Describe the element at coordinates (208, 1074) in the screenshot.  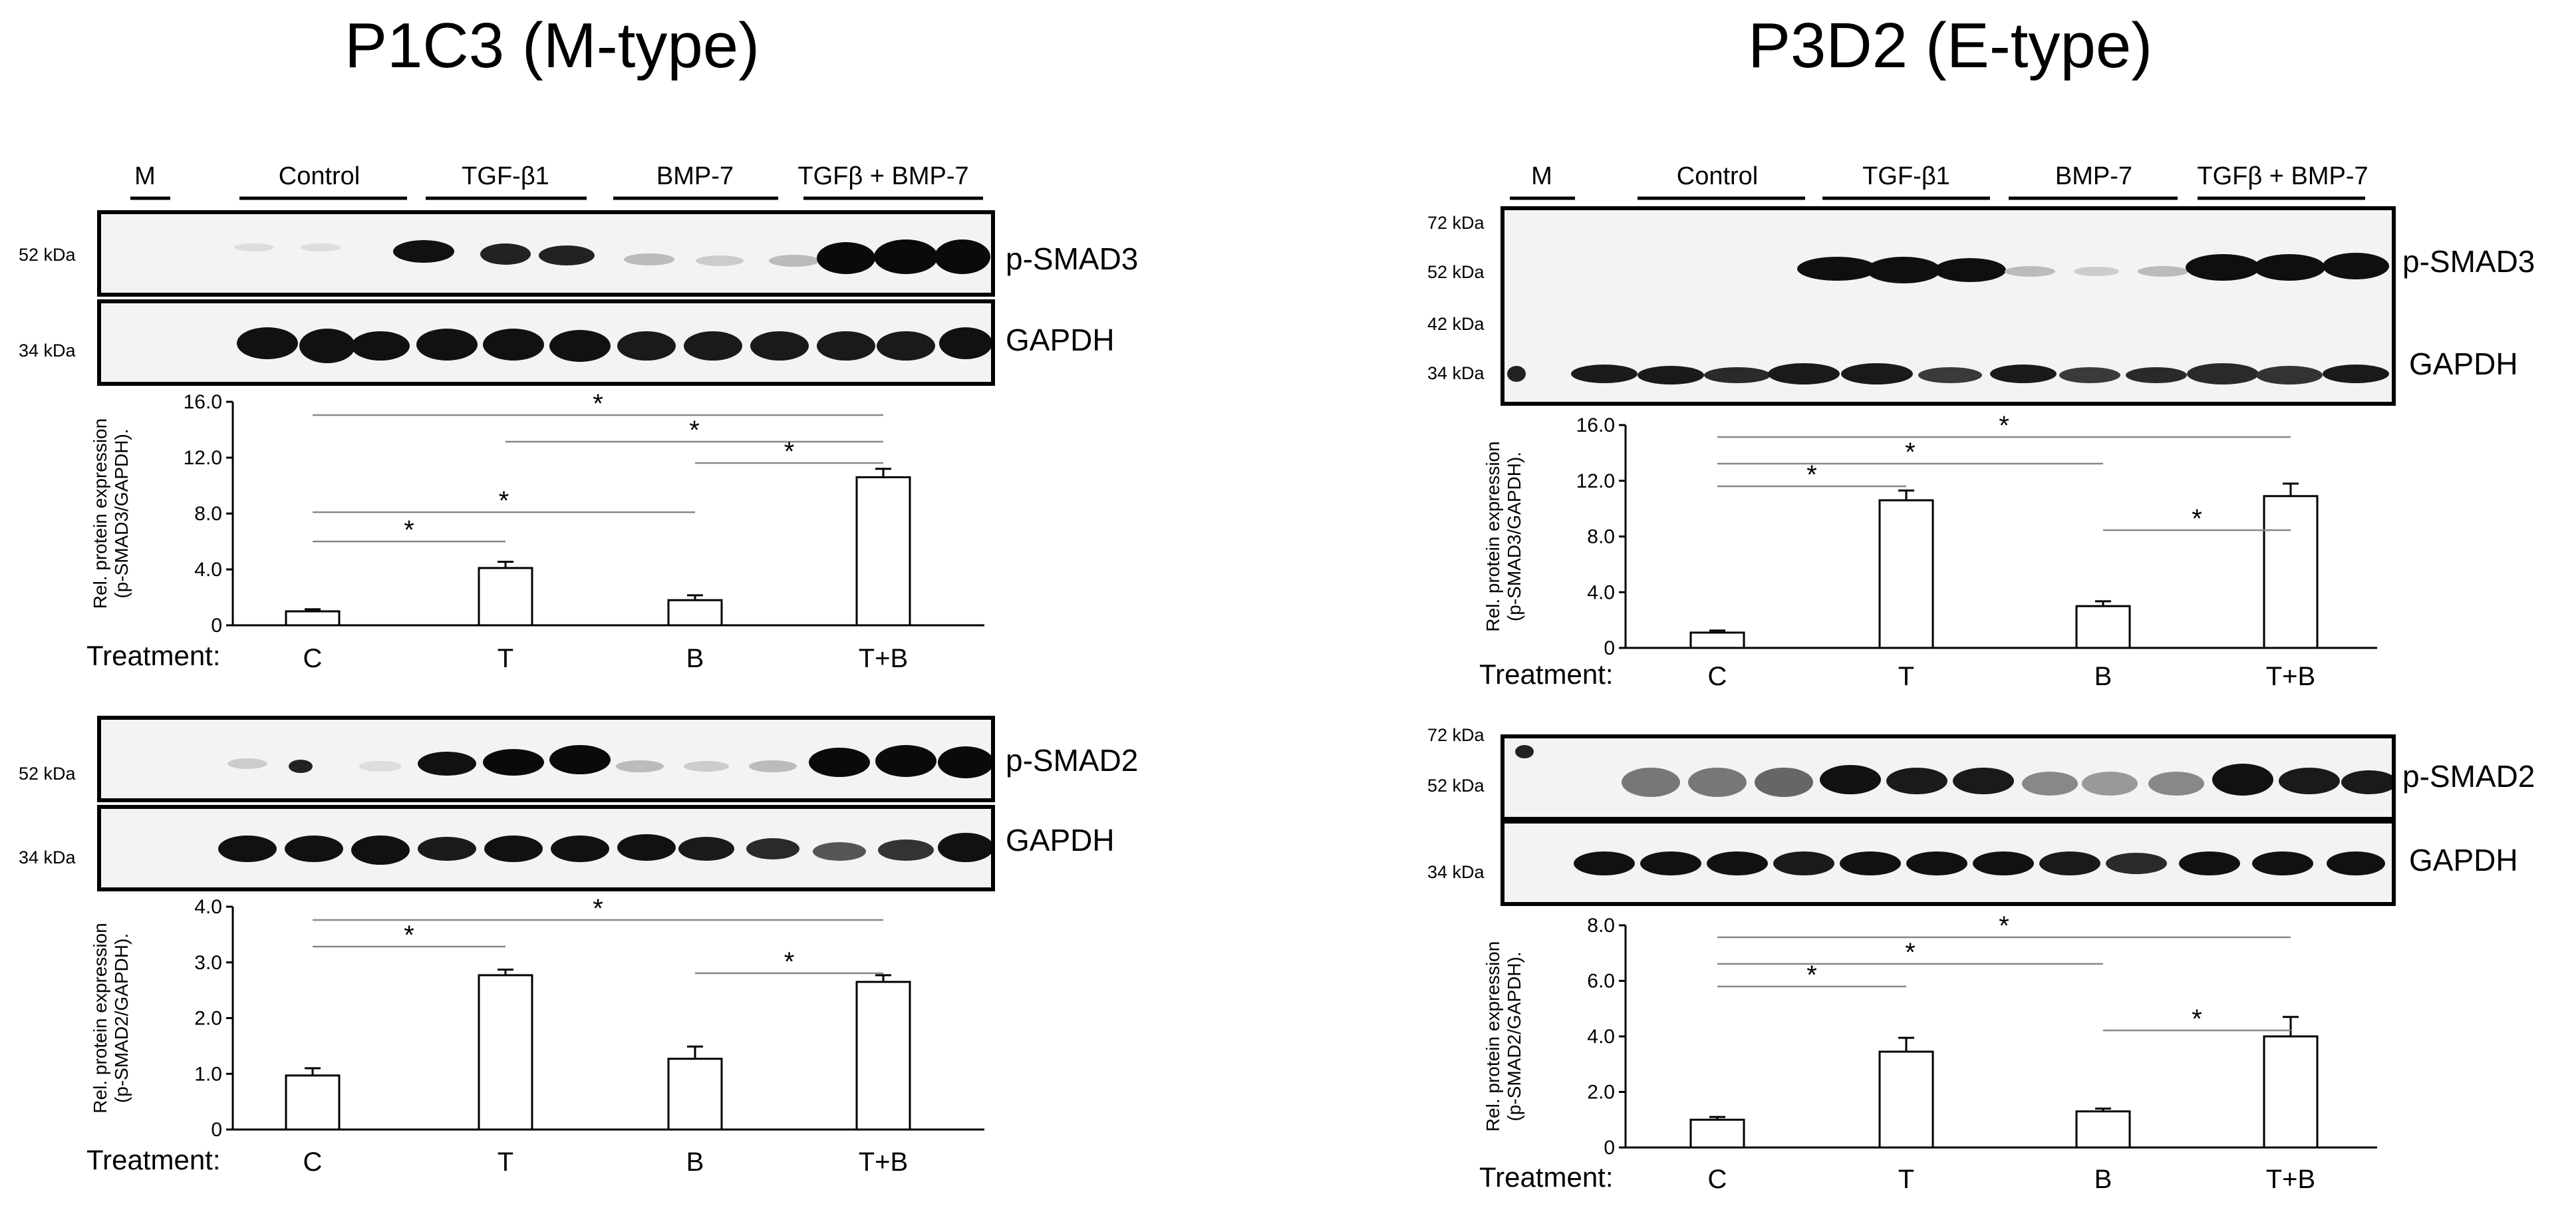
I see `y-tick-label: 1.0` at that location.